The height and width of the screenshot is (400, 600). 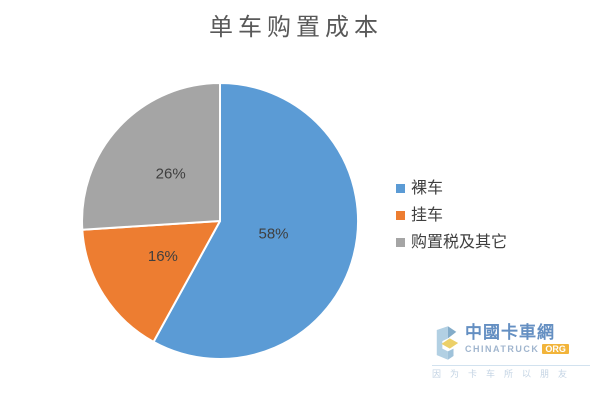 I want to click on watermark-brand-en: CHINATRUCK, so click(x=502, y=349).